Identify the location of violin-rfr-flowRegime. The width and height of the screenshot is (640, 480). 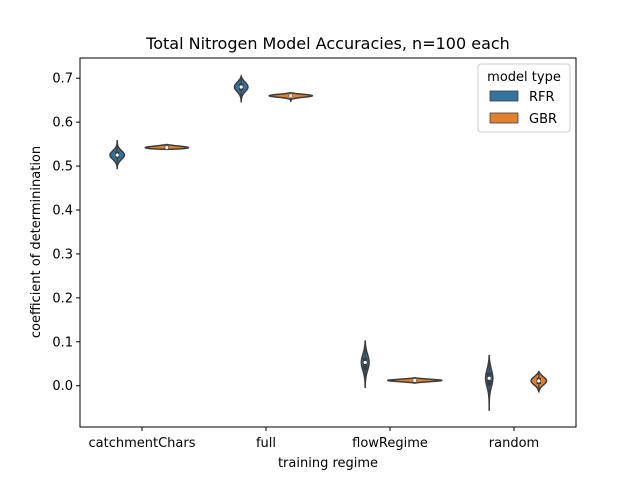
(365, 364).